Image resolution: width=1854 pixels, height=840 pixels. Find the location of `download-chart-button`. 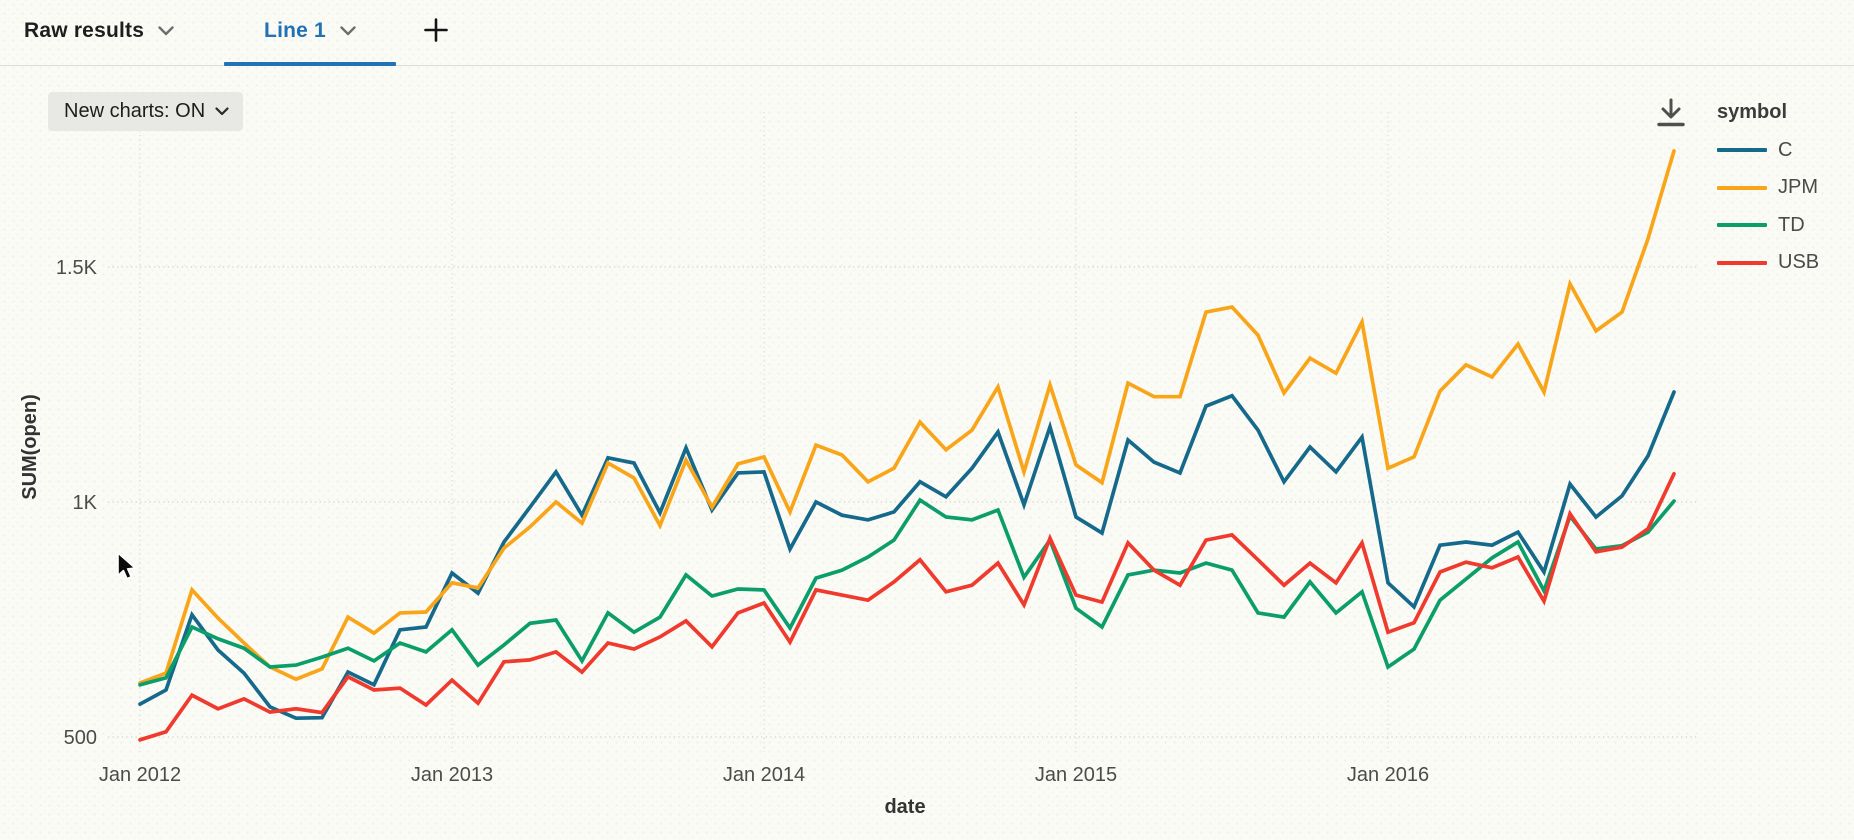

download-chart-button is located at coordinates (1671, 116).